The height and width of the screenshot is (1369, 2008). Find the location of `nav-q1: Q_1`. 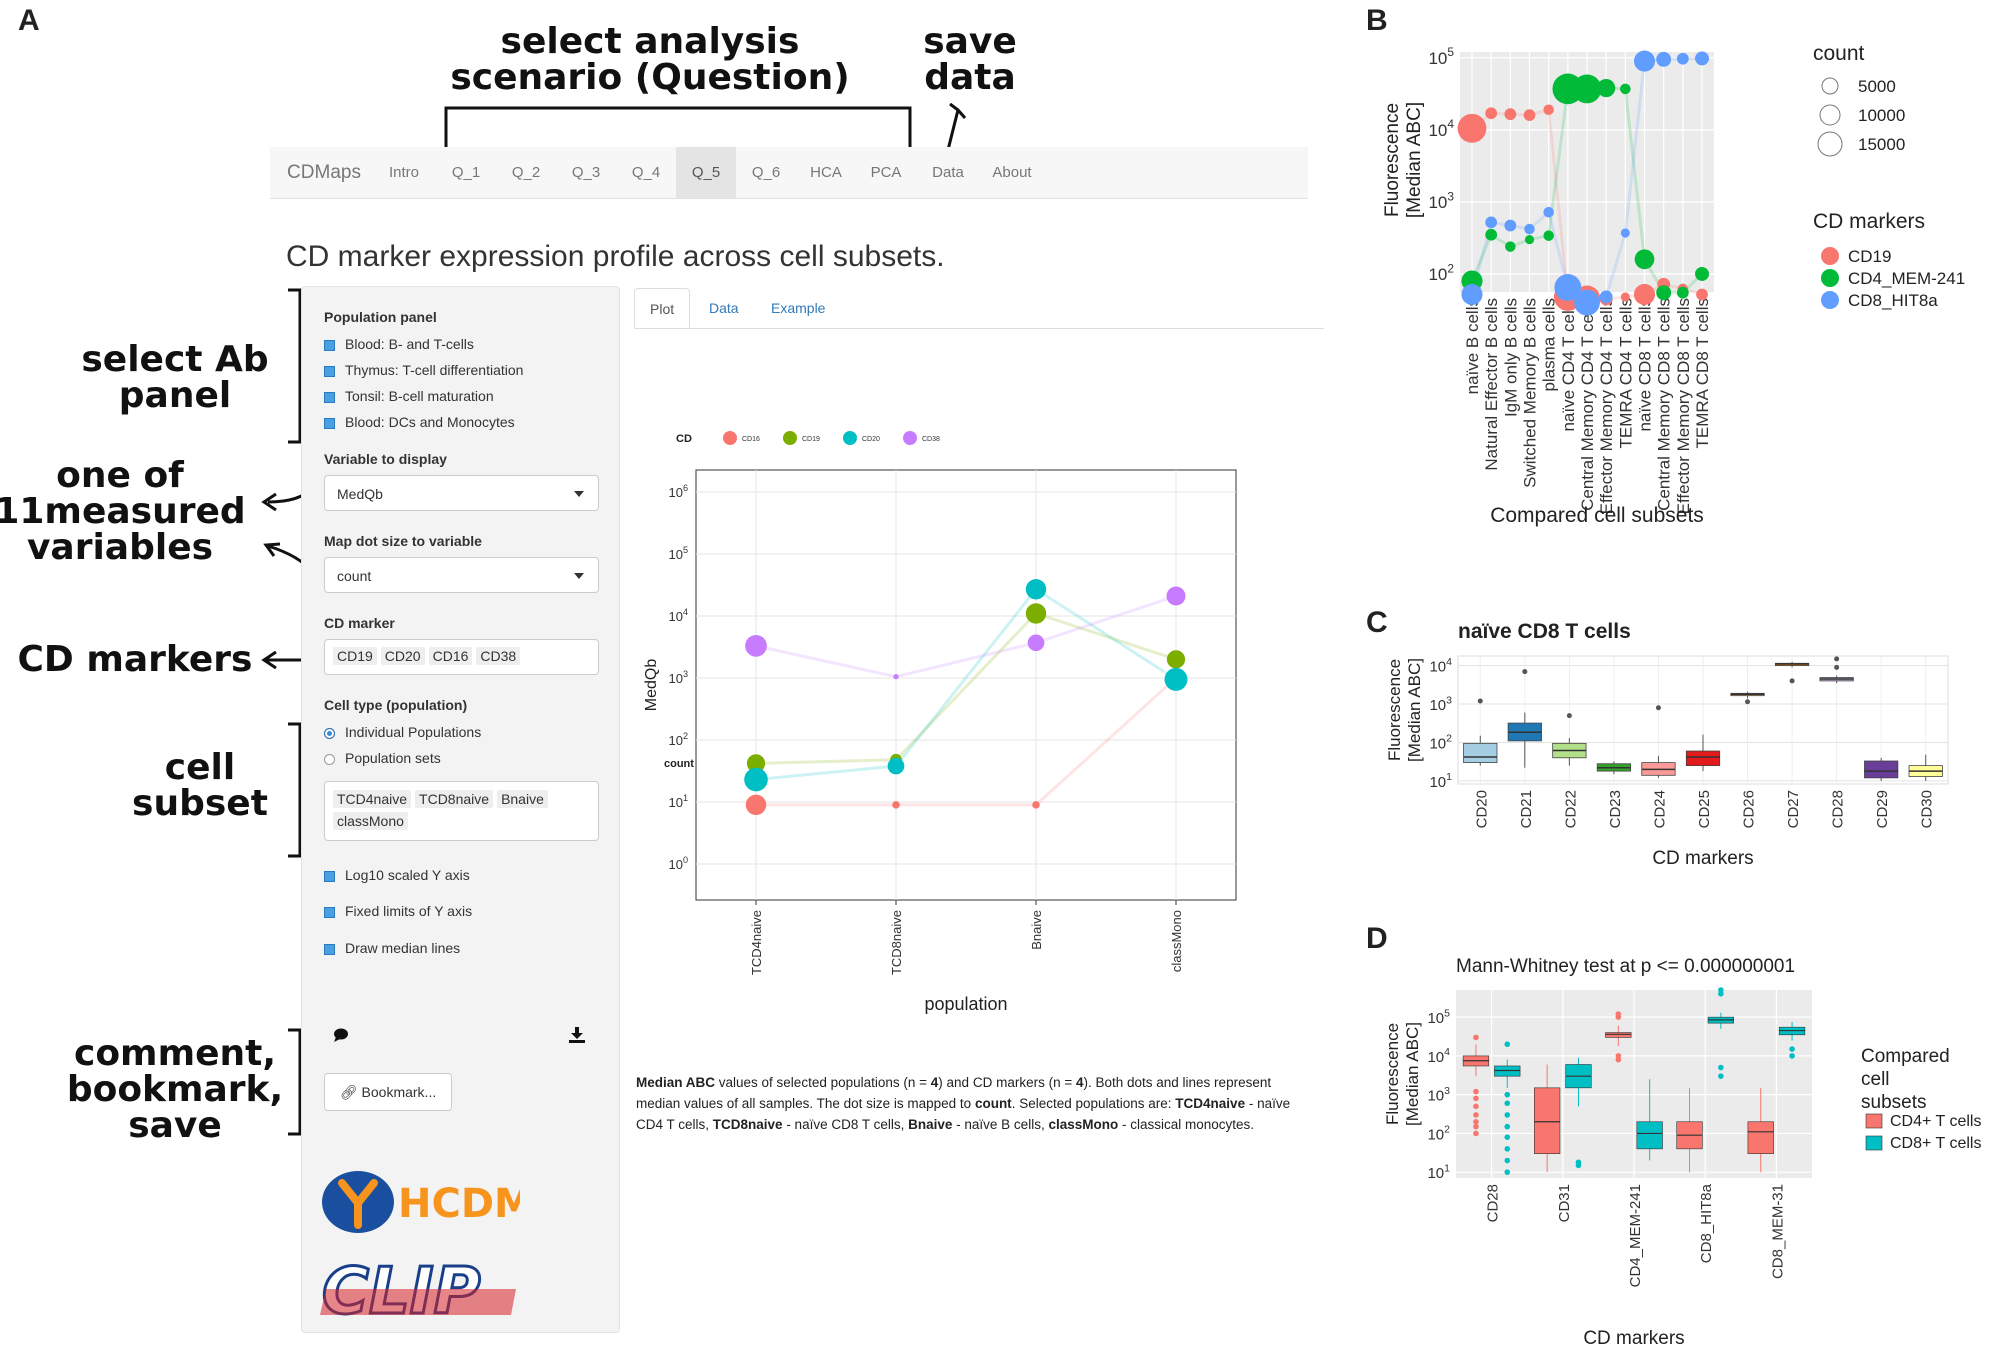

nav-q1: Q_1 is located at coordinates (466, 172).